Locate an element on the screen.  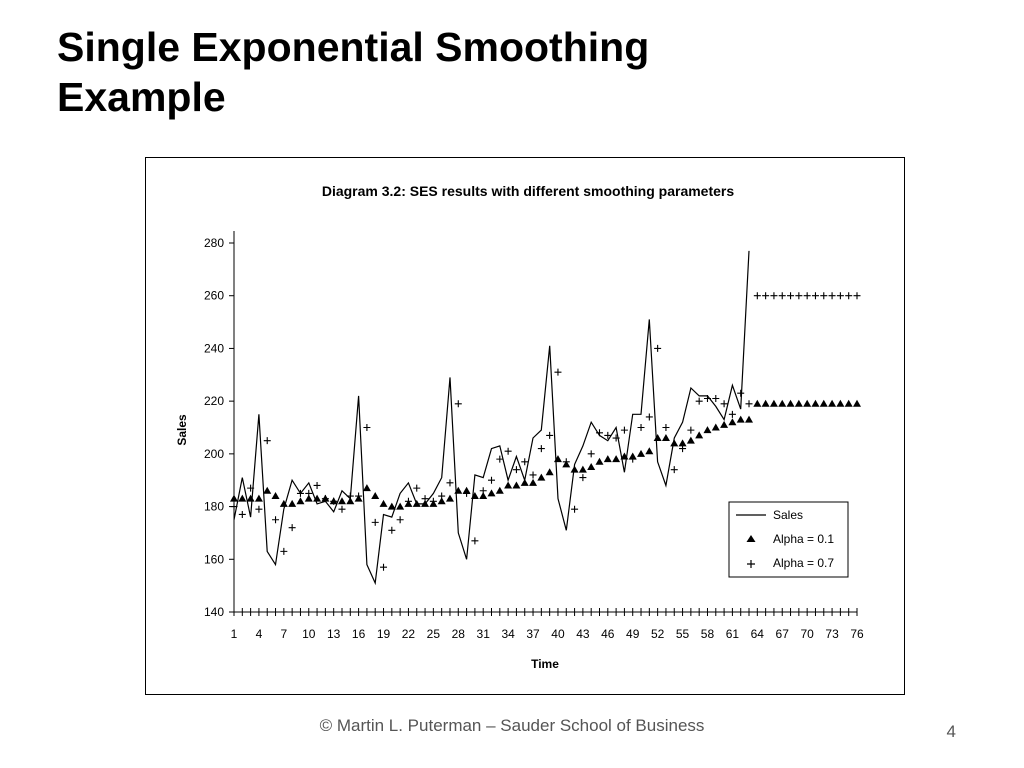
x-tick-label: 7 is located at coordinates (283, 634).